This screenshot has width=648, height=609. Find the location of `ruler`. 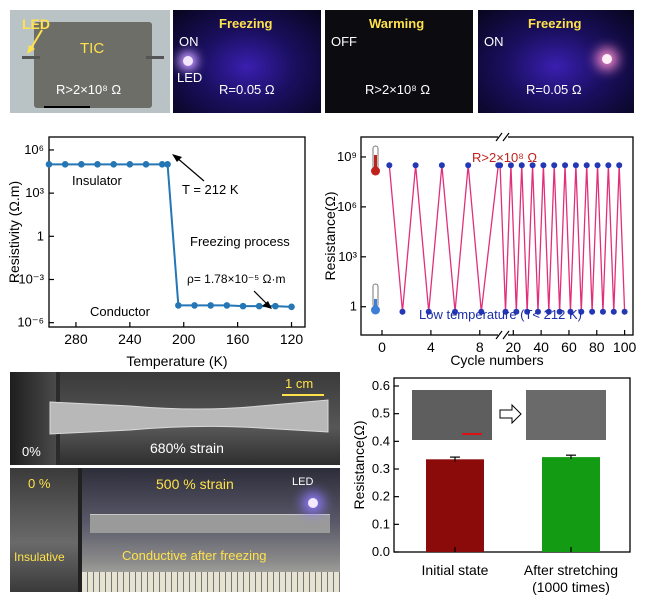

ruler is located at coordinates (211, 582).